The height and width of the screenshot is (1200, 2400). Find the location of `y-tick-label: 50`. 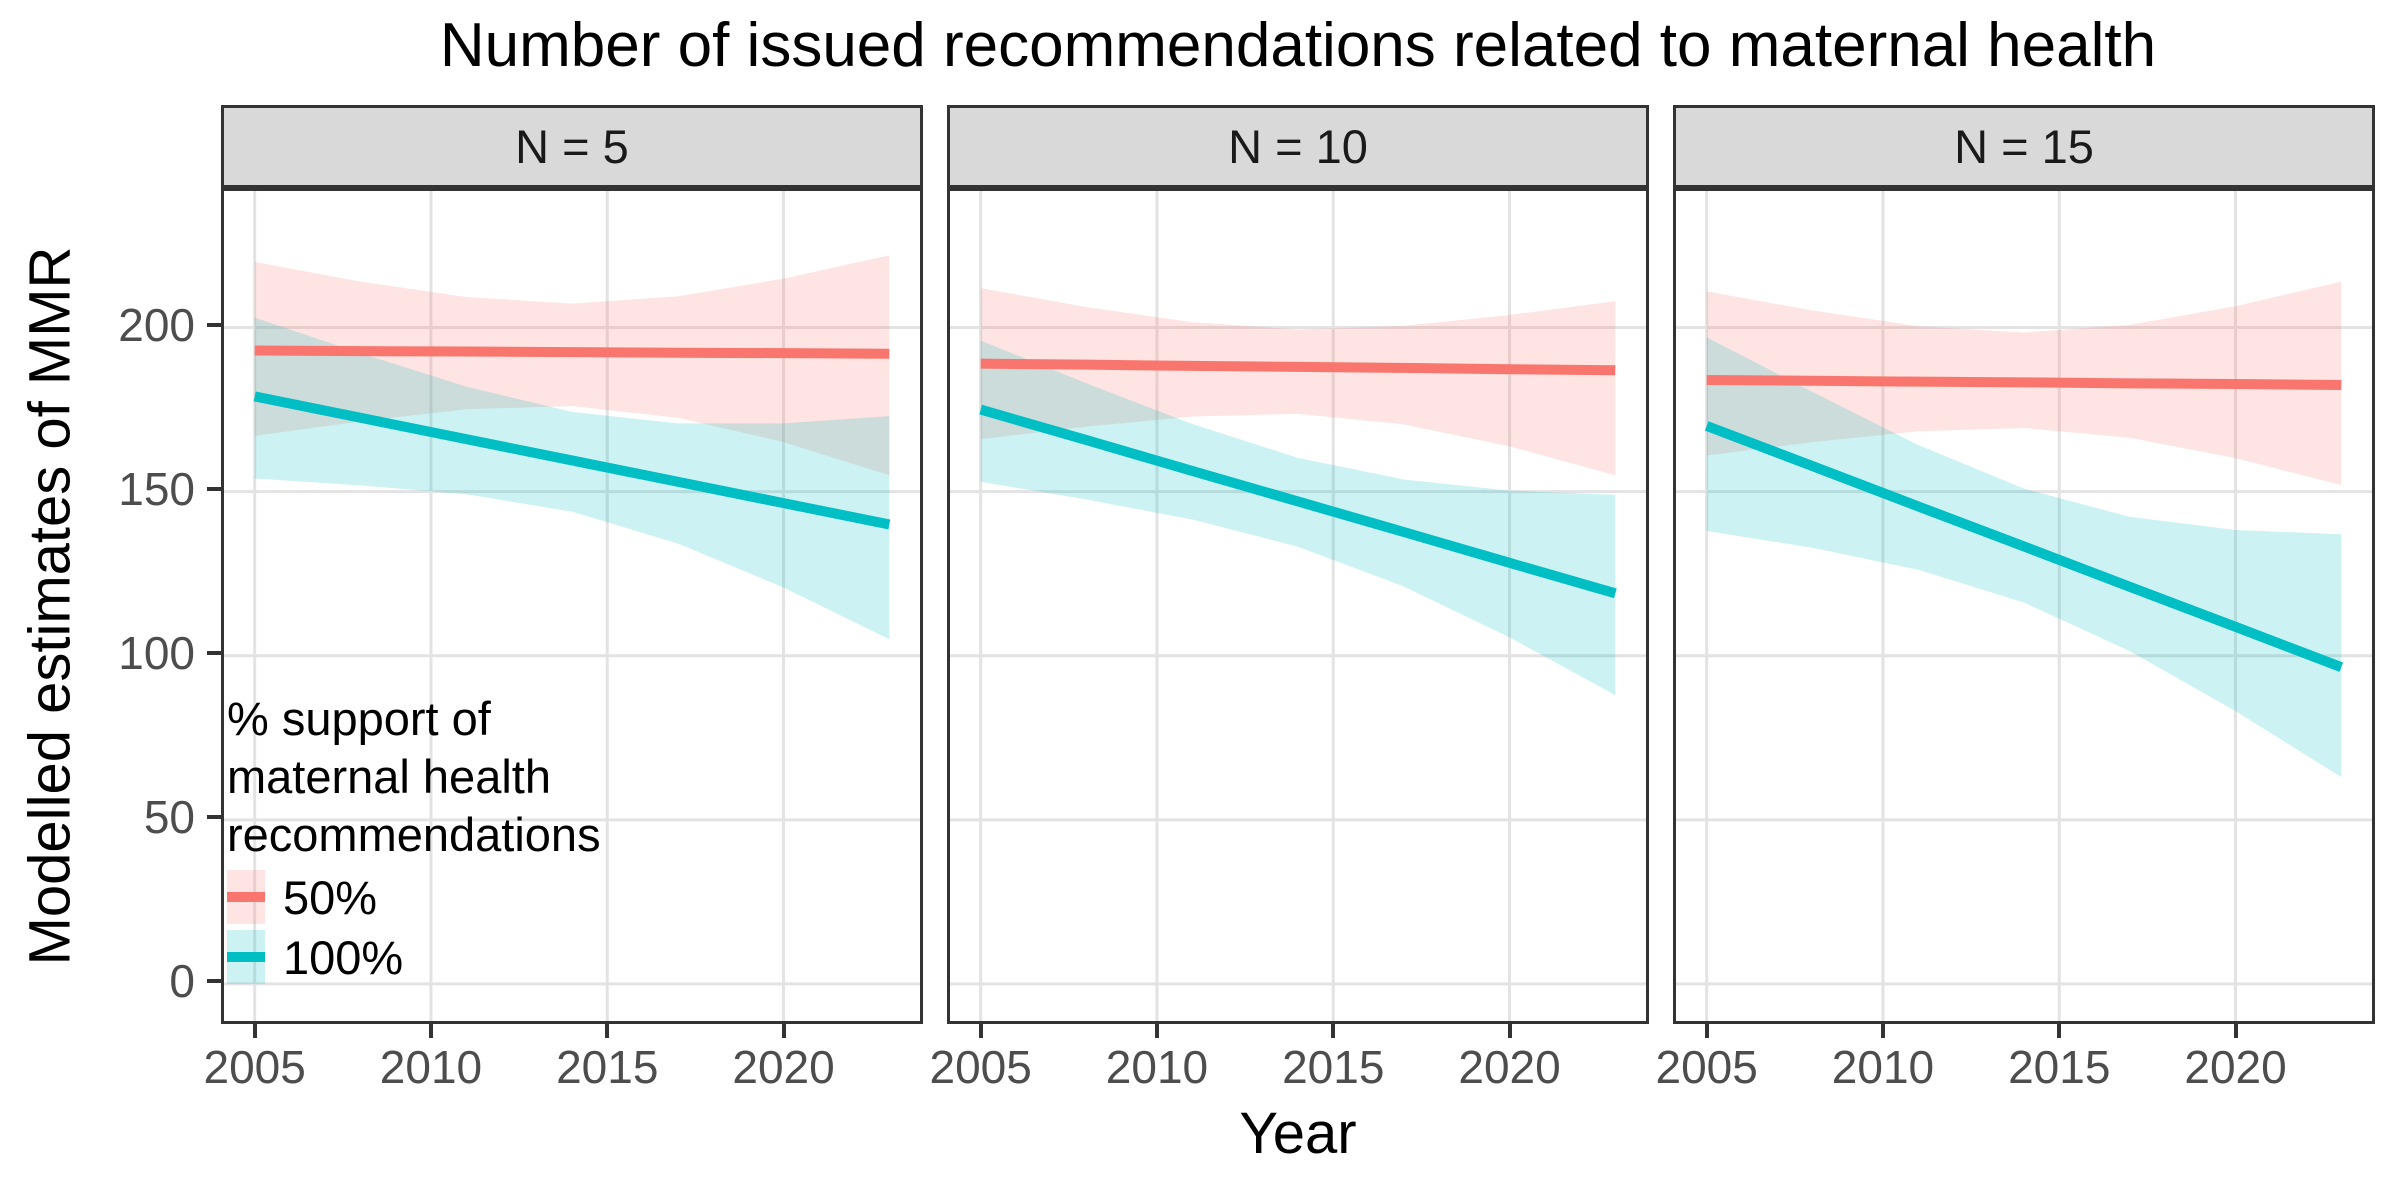

y-tick-label: 50 is located at coordinates (169, 816).